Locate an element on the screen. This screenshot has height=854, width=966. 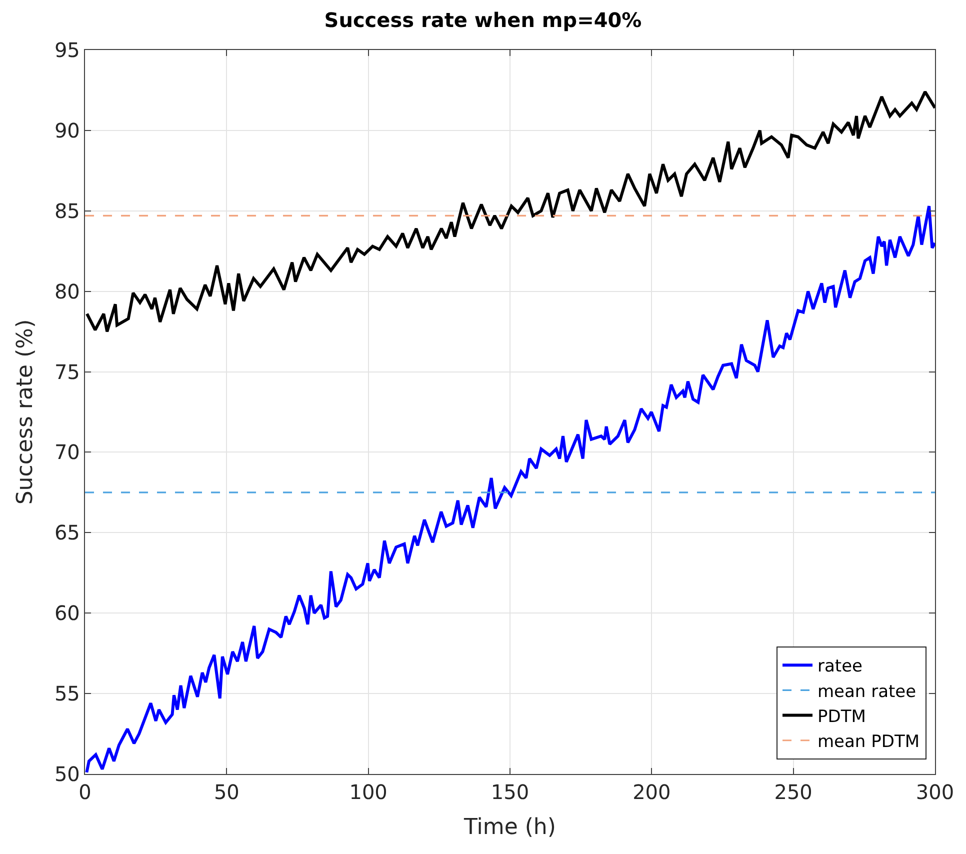
y-tick-label: 60 is located at coordinates (67, 613).